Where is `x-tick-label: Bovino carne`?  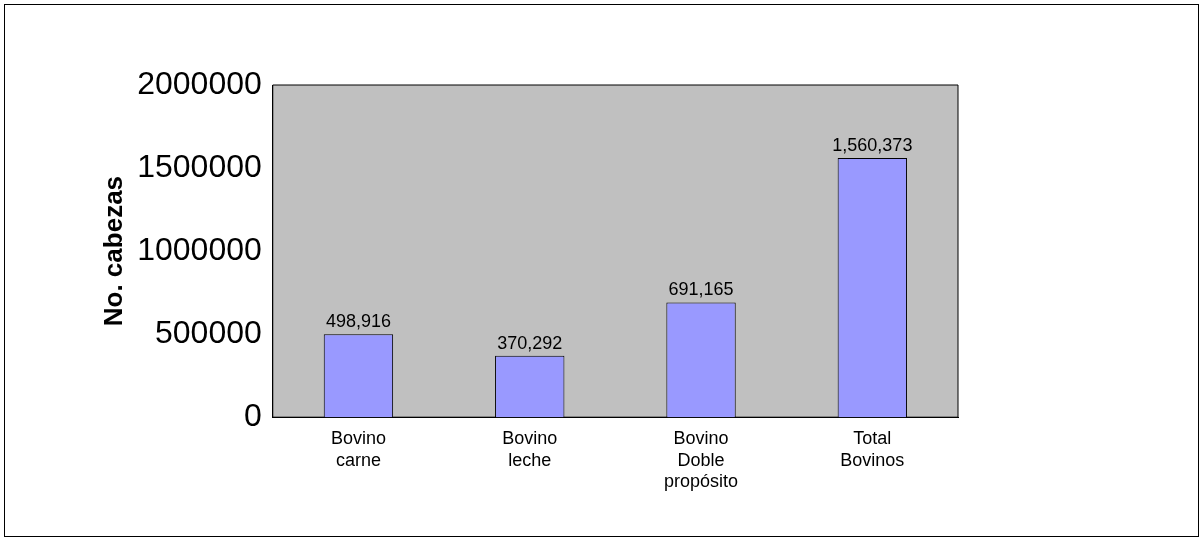 x-tick-label: Bovino carne is located at coordinates (358, 448).